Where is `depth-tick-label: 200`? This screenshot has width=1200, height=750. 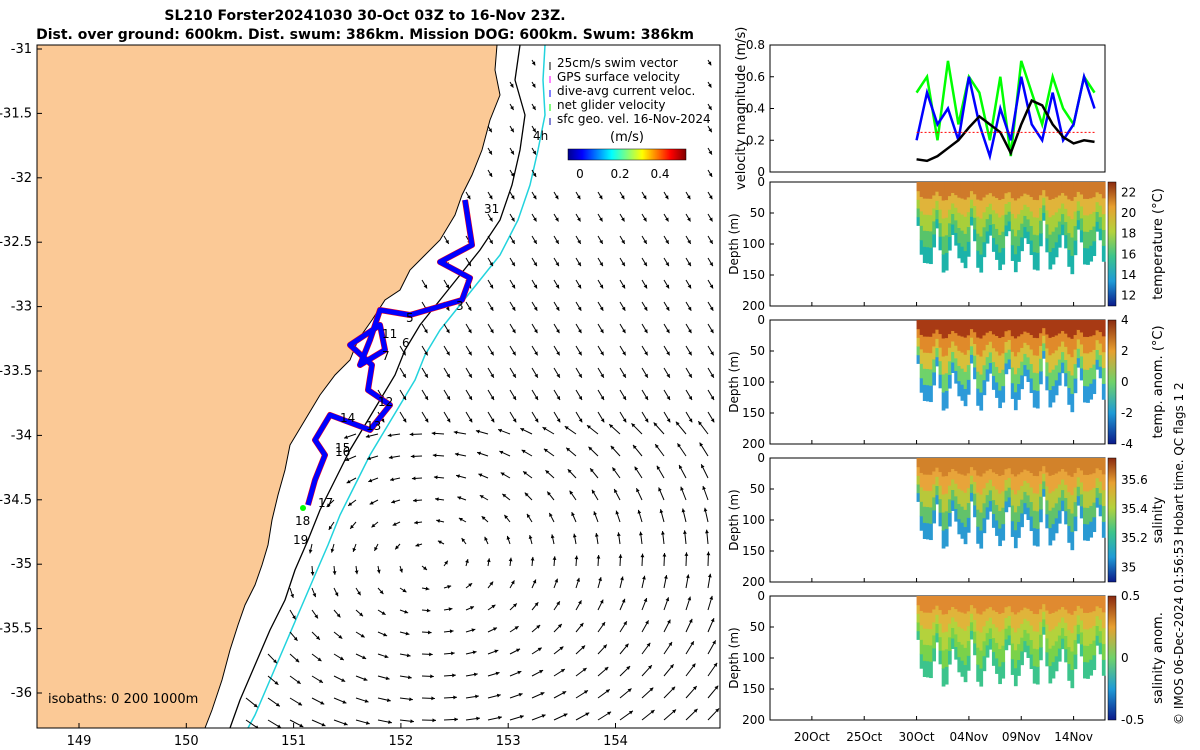 depth-tick-label: 200 is located at coordinates (753, 720).